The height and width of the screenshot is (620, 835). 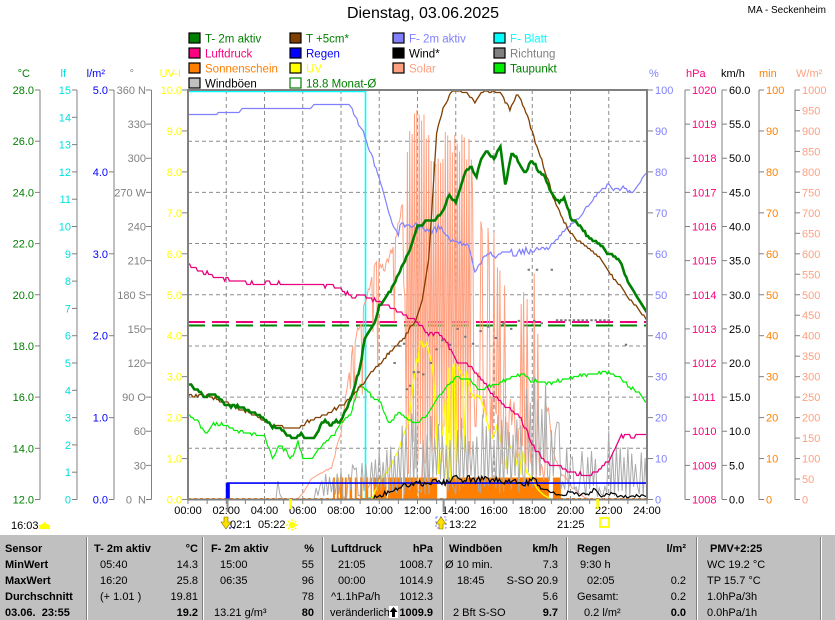 What do you see at coordinates (68, 255) in the screenshot?
I see `svg-text: 9` at bounding box center [68, 255].